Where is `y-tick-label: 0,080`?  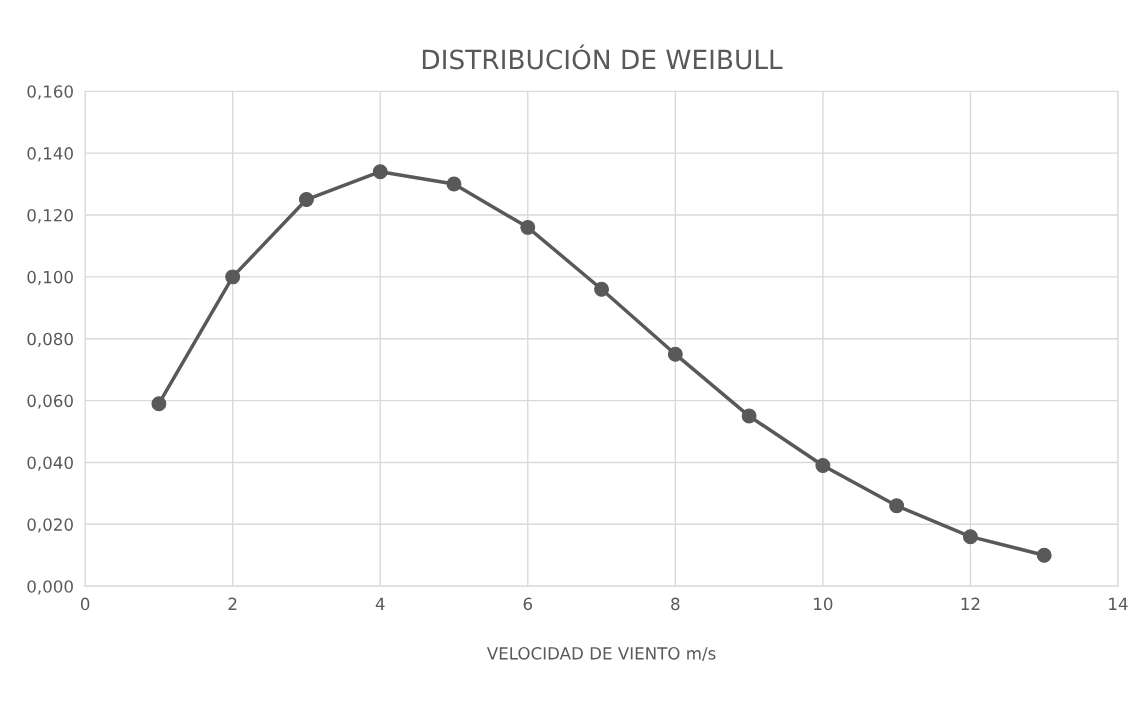
y-tick-label: 0,080 is located at coordinates (50, 339).